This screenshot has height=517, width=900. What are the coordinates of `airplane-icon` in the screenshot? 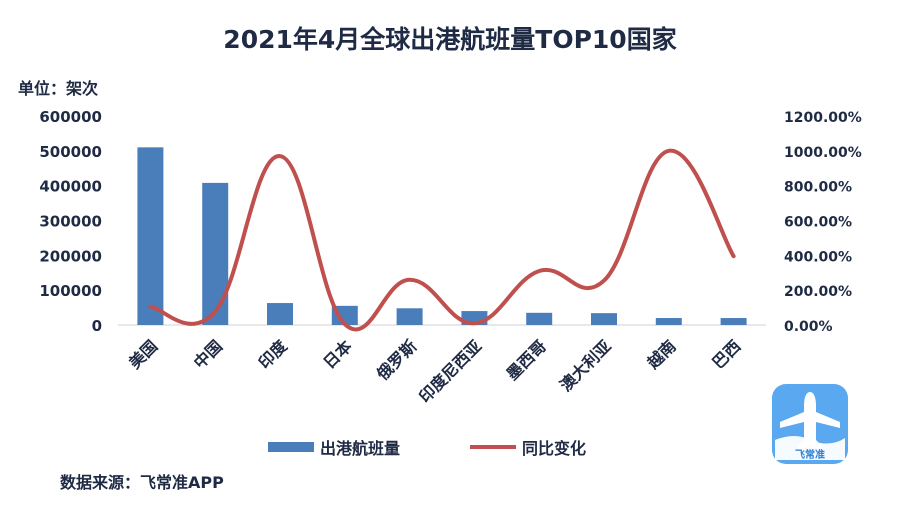 It's located at (810, 421).